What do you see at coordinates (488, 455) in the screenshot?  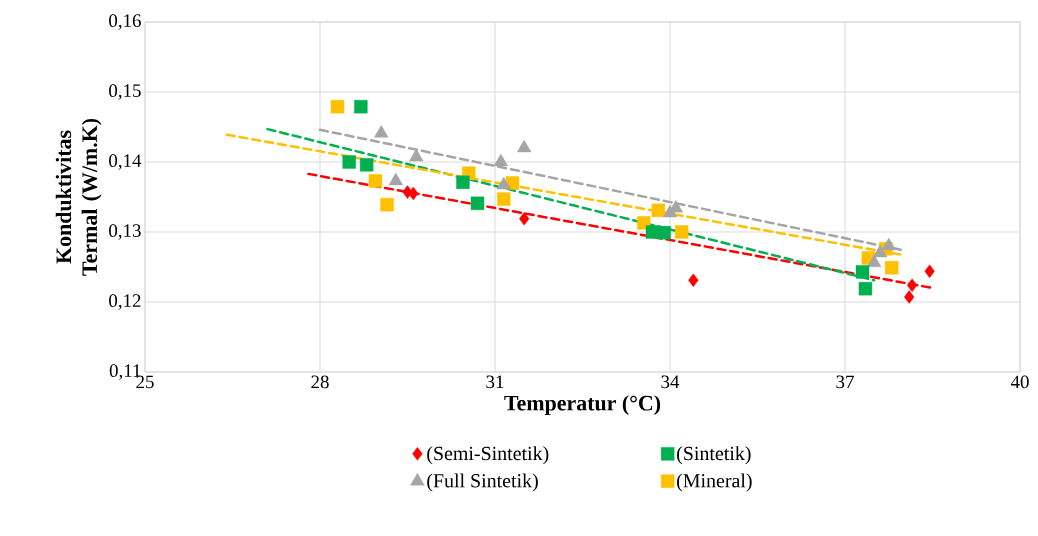 I see `legend-label: (Semi-Sintetik)` at bounding box center [488, 455].